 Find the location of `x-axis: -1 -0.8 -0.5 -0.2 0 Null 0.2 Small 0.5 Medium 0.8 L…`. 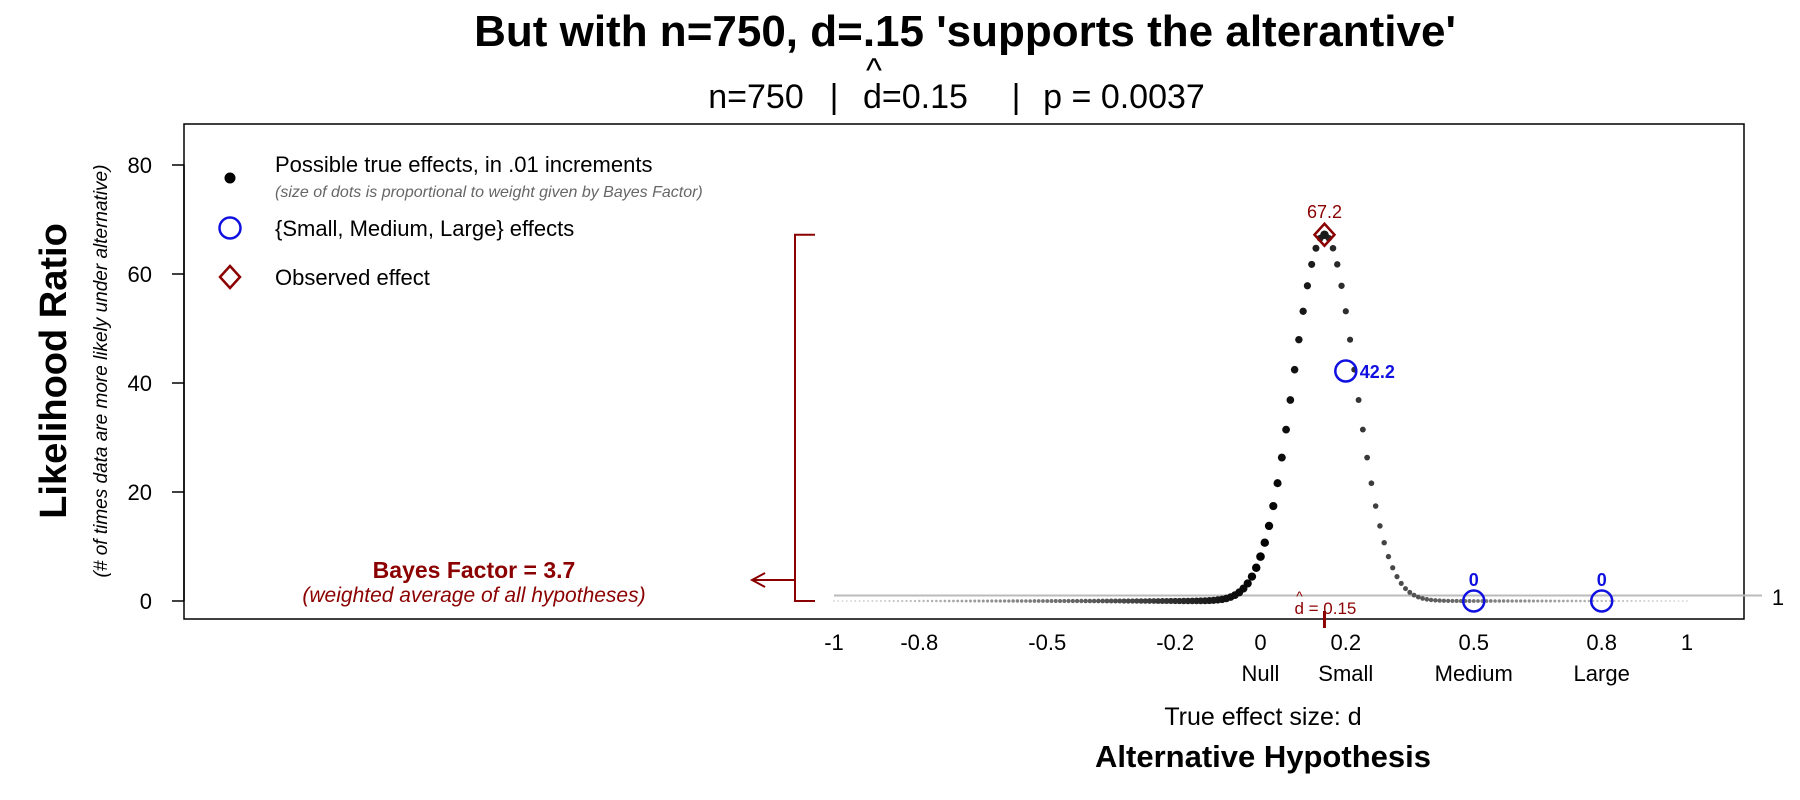

x-axis: -1 -0.8 -0.5 -0.2 0 Null 0.2 Small 0.5 Medium 0.8 L… is located at coordinates (1258, 658).